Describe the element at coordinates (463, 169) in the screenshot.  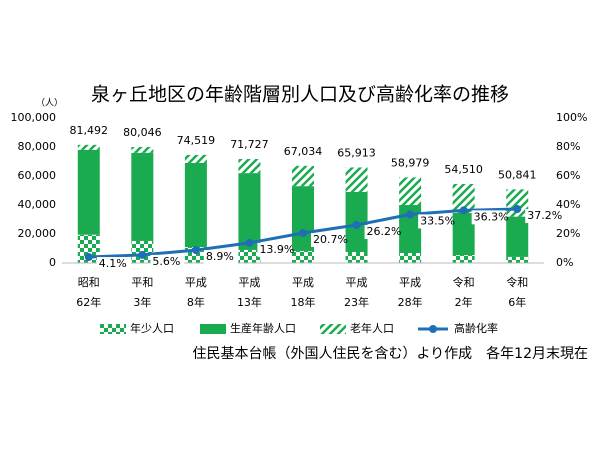
I see `total-label: 54,510` at that location.